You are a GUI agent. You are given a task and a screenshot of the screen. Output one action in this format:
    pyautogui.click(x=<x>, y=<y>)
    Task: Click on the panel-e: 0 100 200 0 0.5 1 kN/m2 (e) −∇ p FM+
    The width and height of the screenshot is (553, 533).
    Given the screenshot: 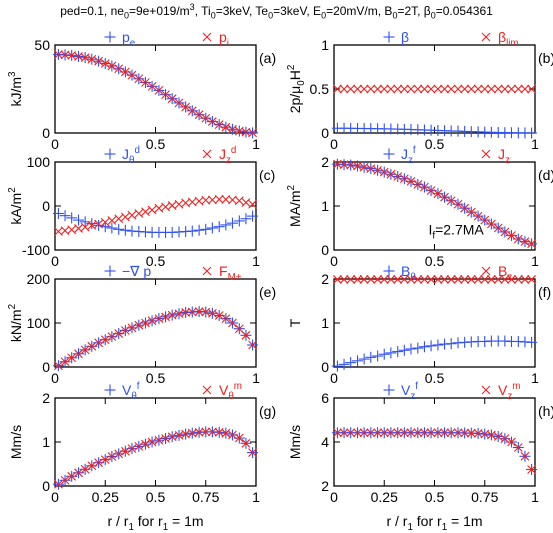 What is the action you would take?
    pyautogui.click(x=141, y=324)
    